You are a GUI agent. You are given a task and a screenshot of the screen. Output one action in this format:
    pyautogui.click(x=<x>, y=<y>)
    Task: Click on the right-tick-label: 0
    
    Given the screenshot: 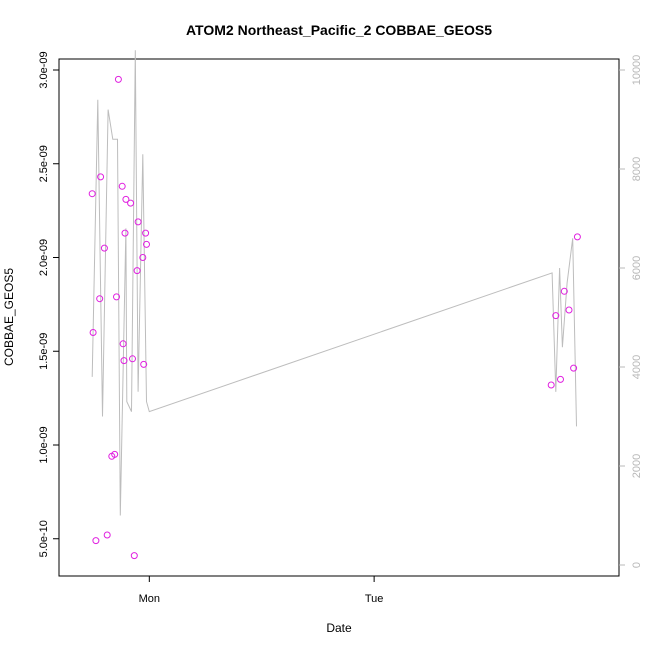 What is the action you would take?
    pyautogui.click(x=637, y=565)
    